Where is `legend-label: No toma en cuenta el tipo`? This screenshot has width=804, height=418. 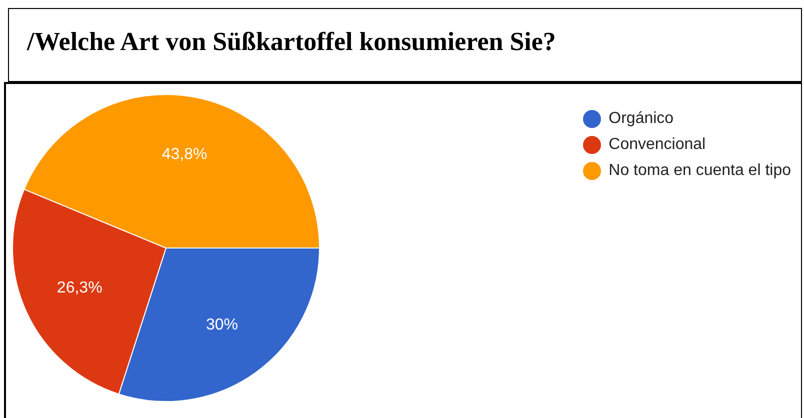
legend-label: No toma en cuenta el tipo is located at coordinates (699, 171).